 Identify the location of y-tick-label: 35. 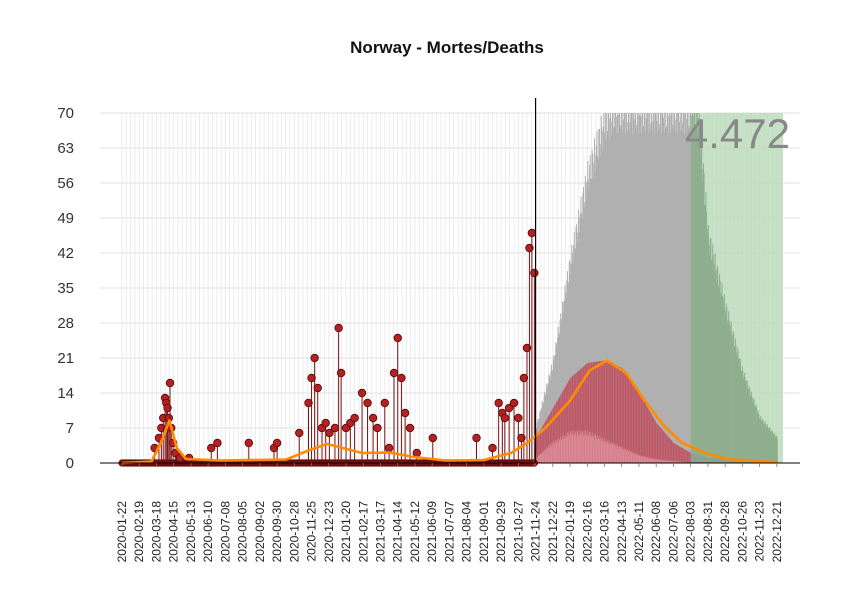
(65, 288).